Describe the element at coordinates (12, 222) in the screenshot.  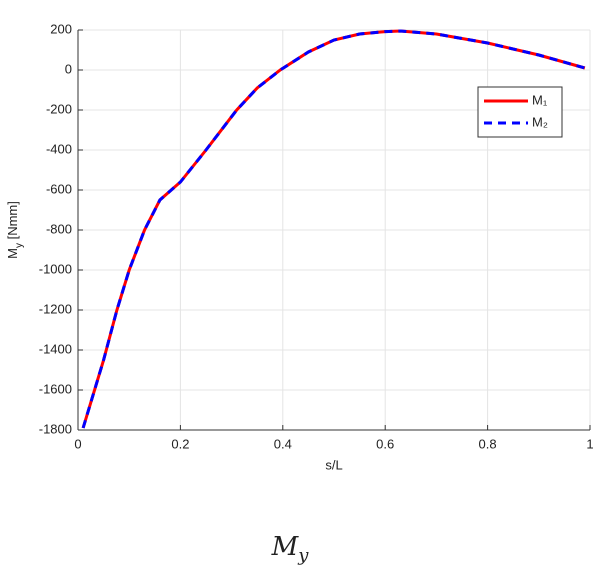
I see `y-label-unit: [Nmm]` at that location.